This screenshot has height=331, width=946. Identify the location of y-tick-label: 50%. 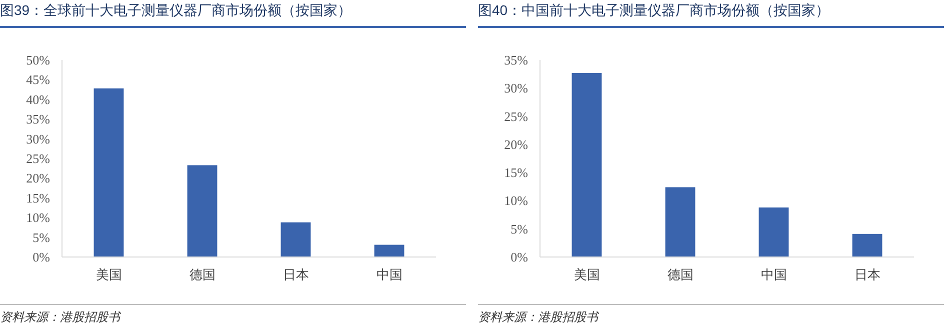
(38, 60).